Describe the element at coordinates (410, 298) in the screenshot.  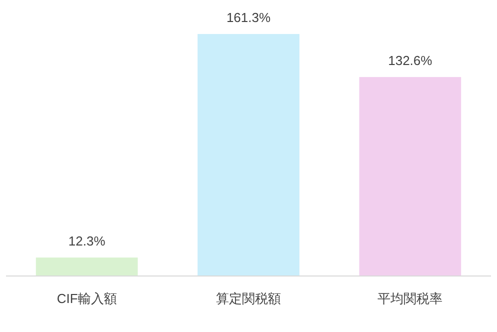
I see `x-tick-label: 平均関税率` at that location.